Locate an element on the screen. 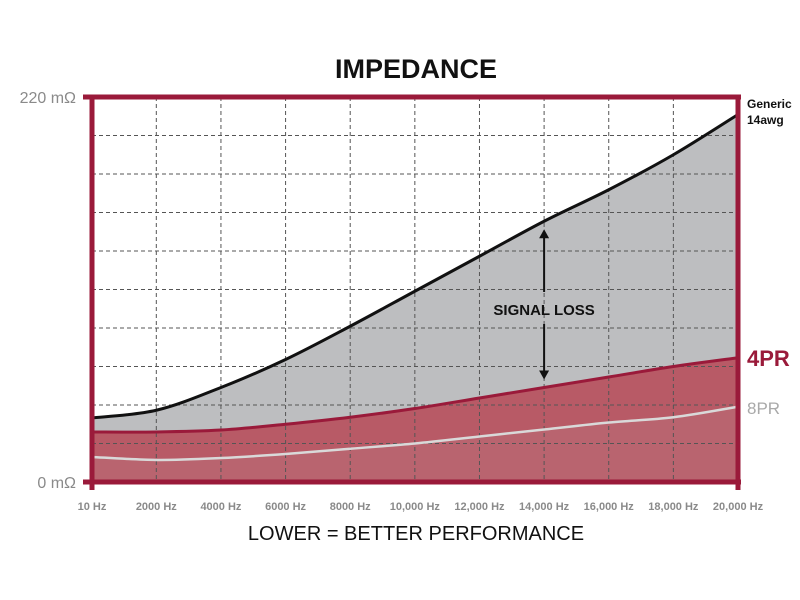 This screenshot has height=600, width=800. x-tick-label: 14,000 Hz is located at coordinates (544, 507).